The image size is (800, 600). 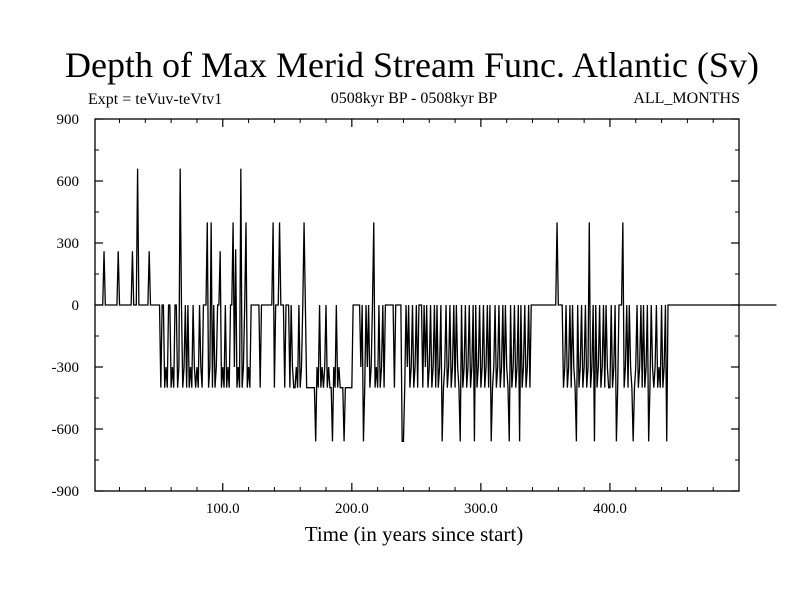 What do you see at coordinates (610, 509) in the screenshot?
I see `x-tick-label: 400.0` at bounding box center [610, 509].